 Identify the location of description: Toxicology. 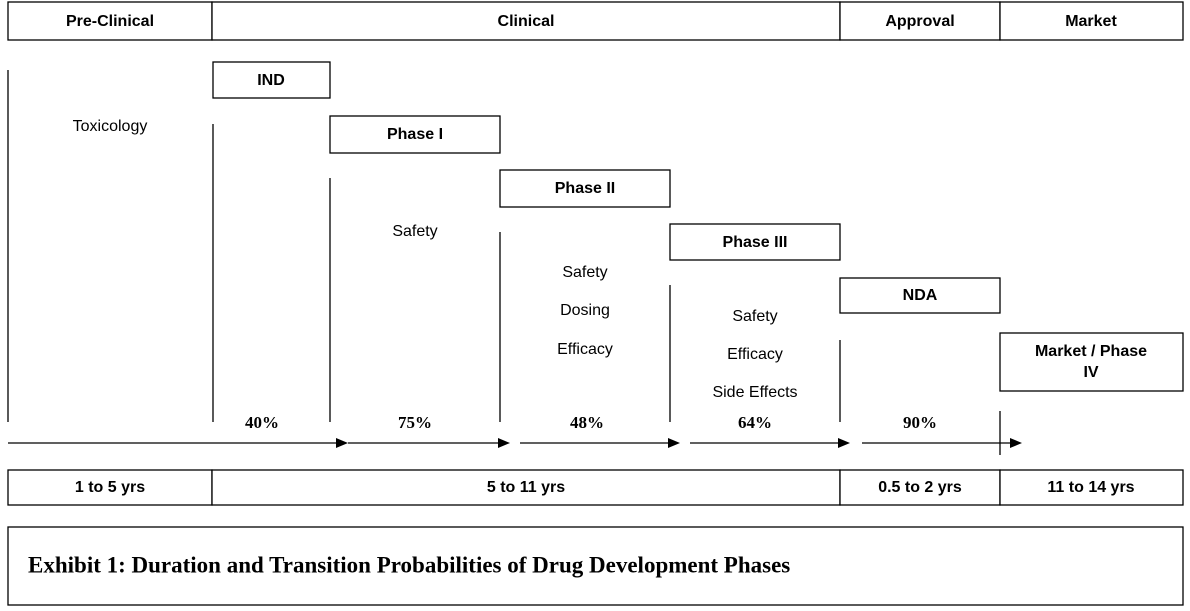
(110, 126).